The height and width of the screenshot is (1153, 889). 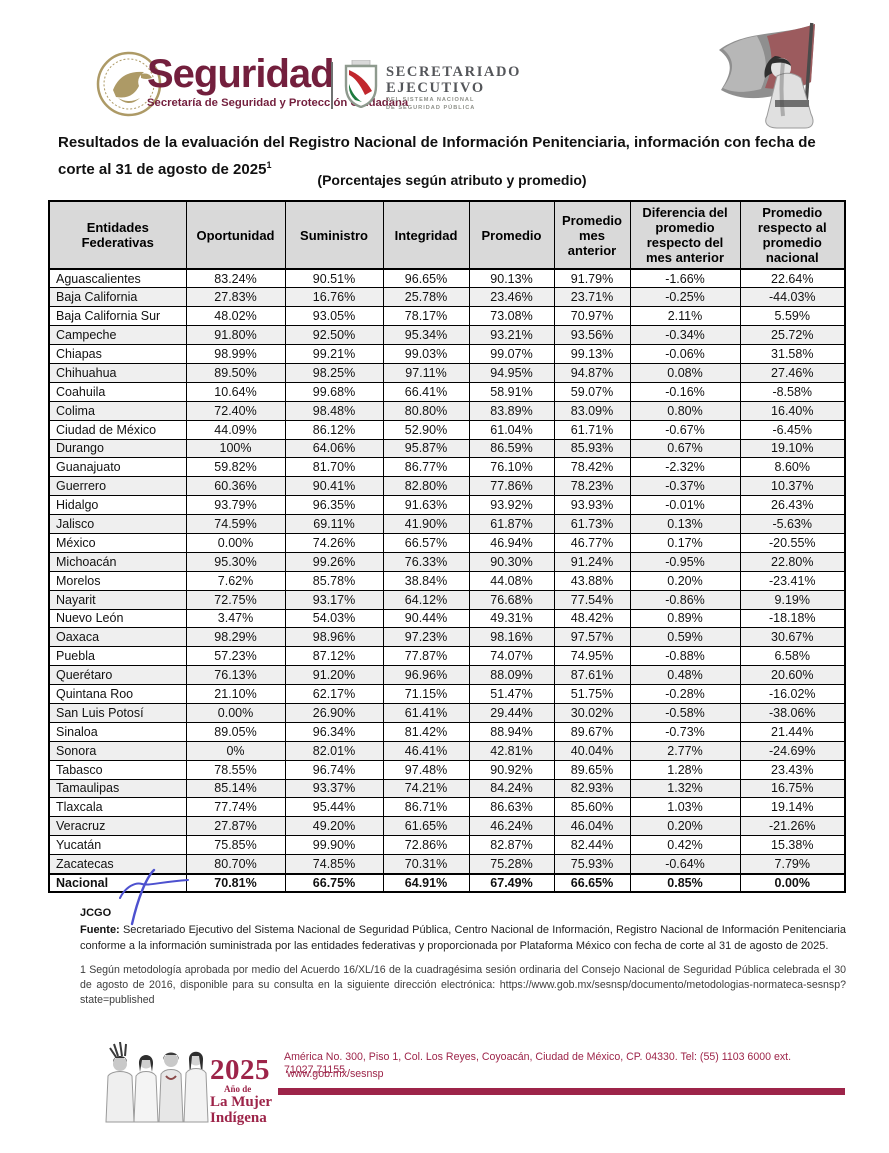 What do you see at coordinates (334, 618) in the screenshot?
I see `value-cell: 54.03%` at bounding box center [334, 618].